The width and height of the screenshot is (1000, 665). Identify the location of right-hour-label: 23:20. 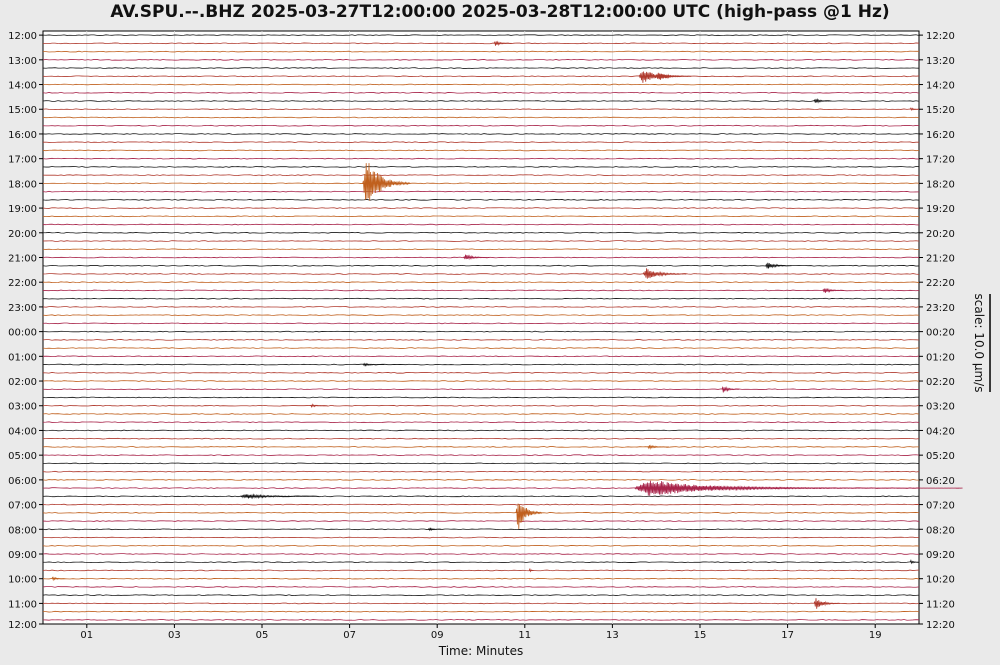
(940, 308).